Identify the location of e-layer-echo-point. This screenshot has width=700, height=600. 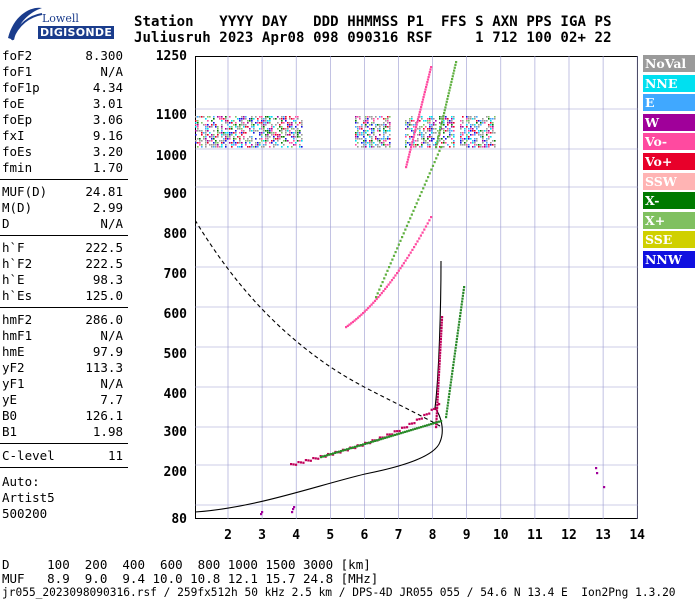
(261, 514).